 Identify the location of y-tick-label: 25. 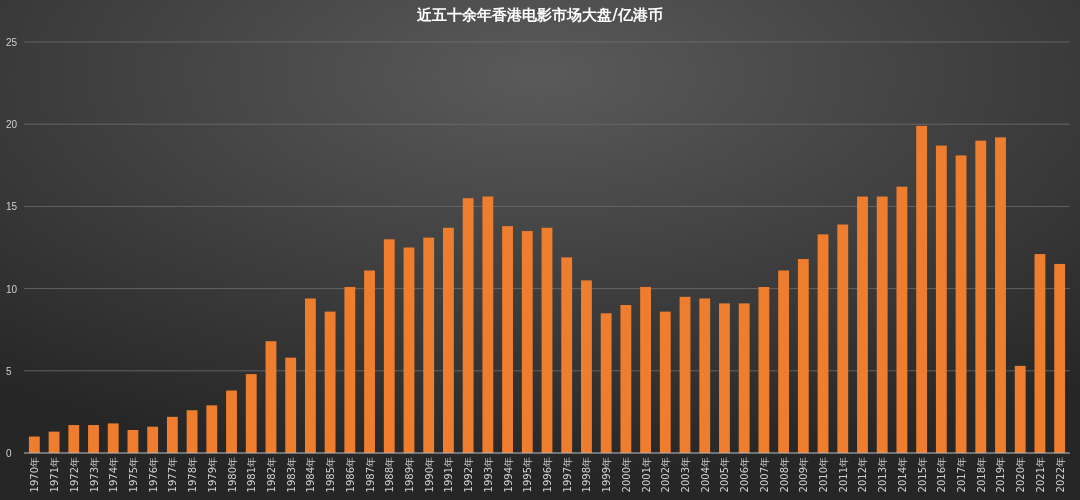
(12, 42).